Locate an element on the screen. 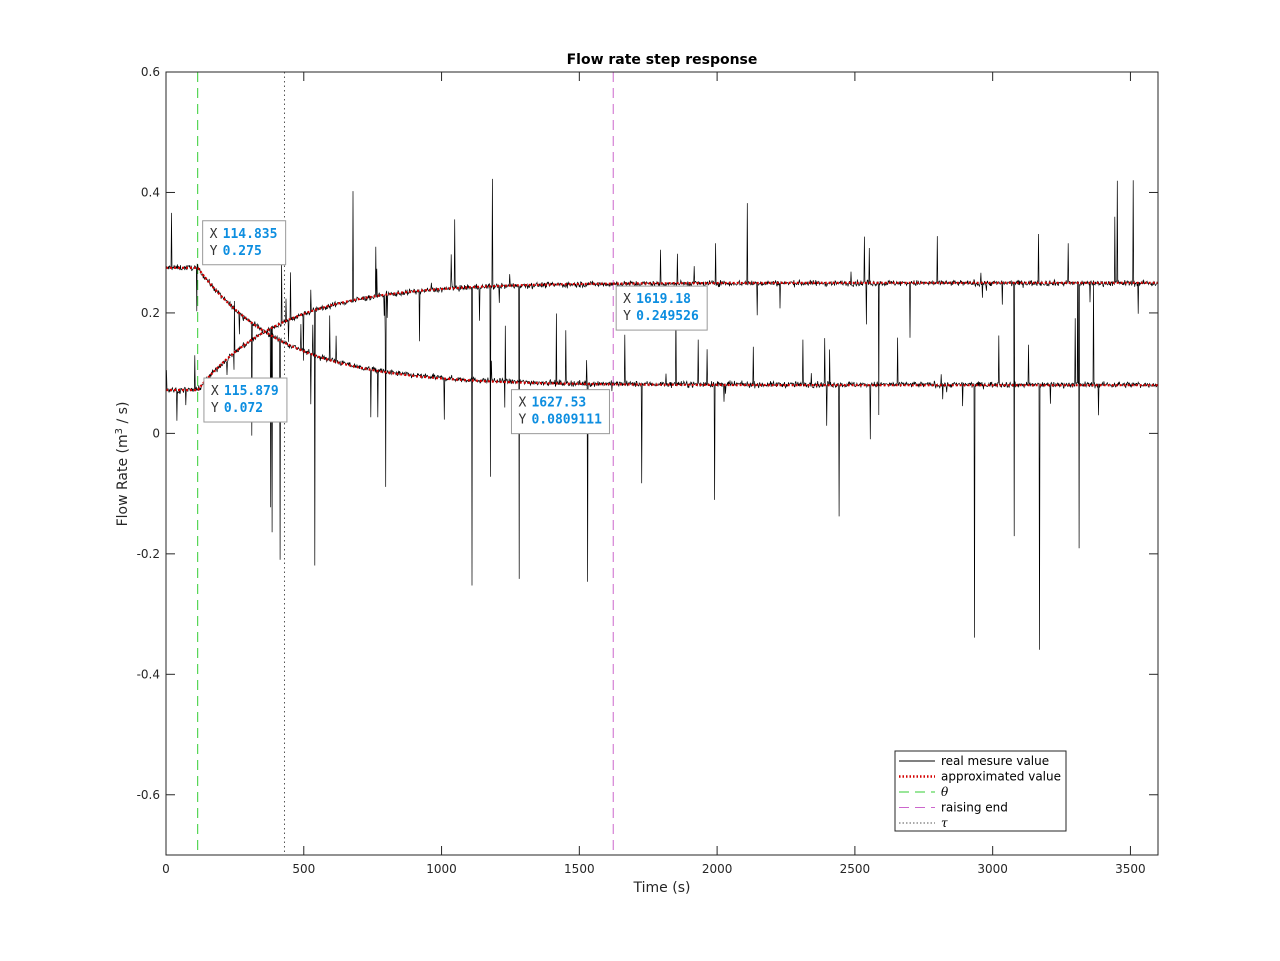 The image size is (1280, 961). datatip-y-value: 0.249526 is located at coordinates (667, 316).